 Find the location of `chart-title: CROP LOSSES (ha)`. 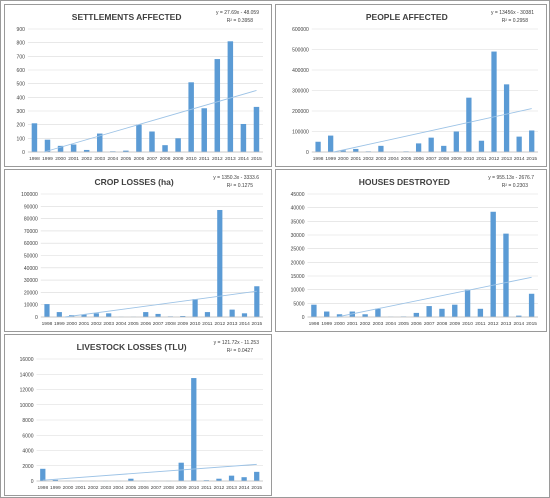

chart-title: CROP LOSSES (ha) is located at coordinates (134, 182).